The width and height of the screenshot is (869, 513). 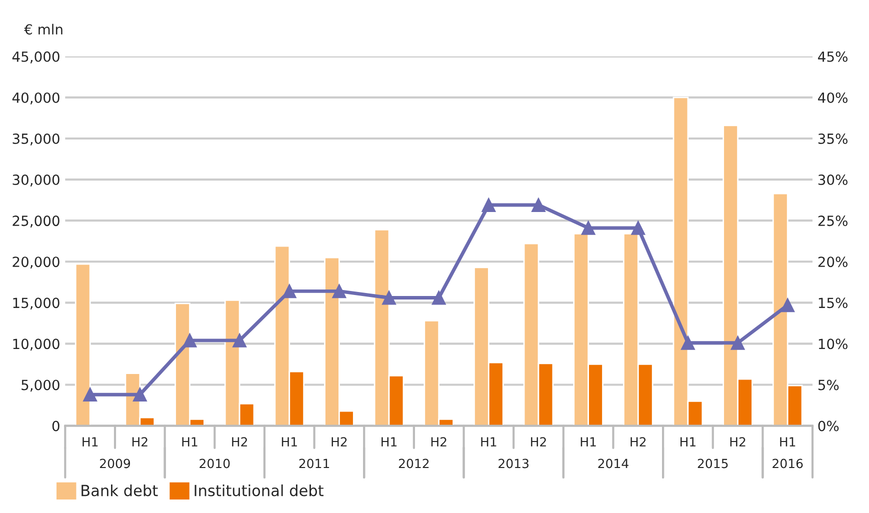 What do you see at coordinates (833, 221) in the screenshot?
I see `y2-tick-label: 25%` at bounding box center [833, 221].